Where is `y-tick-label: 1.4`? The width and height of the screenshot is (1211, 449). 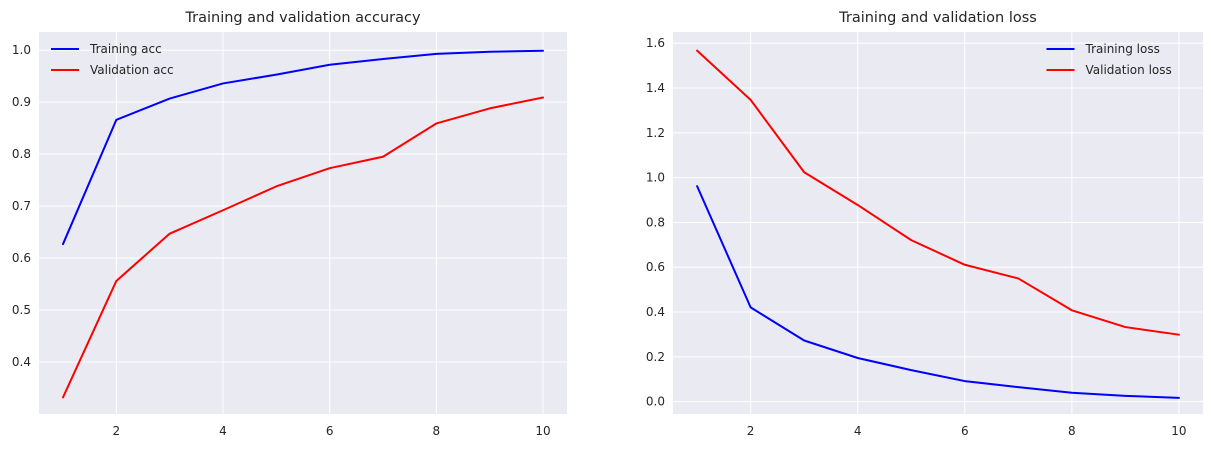 y-tick-label: 1.4 is located at coordinates (655, 88).